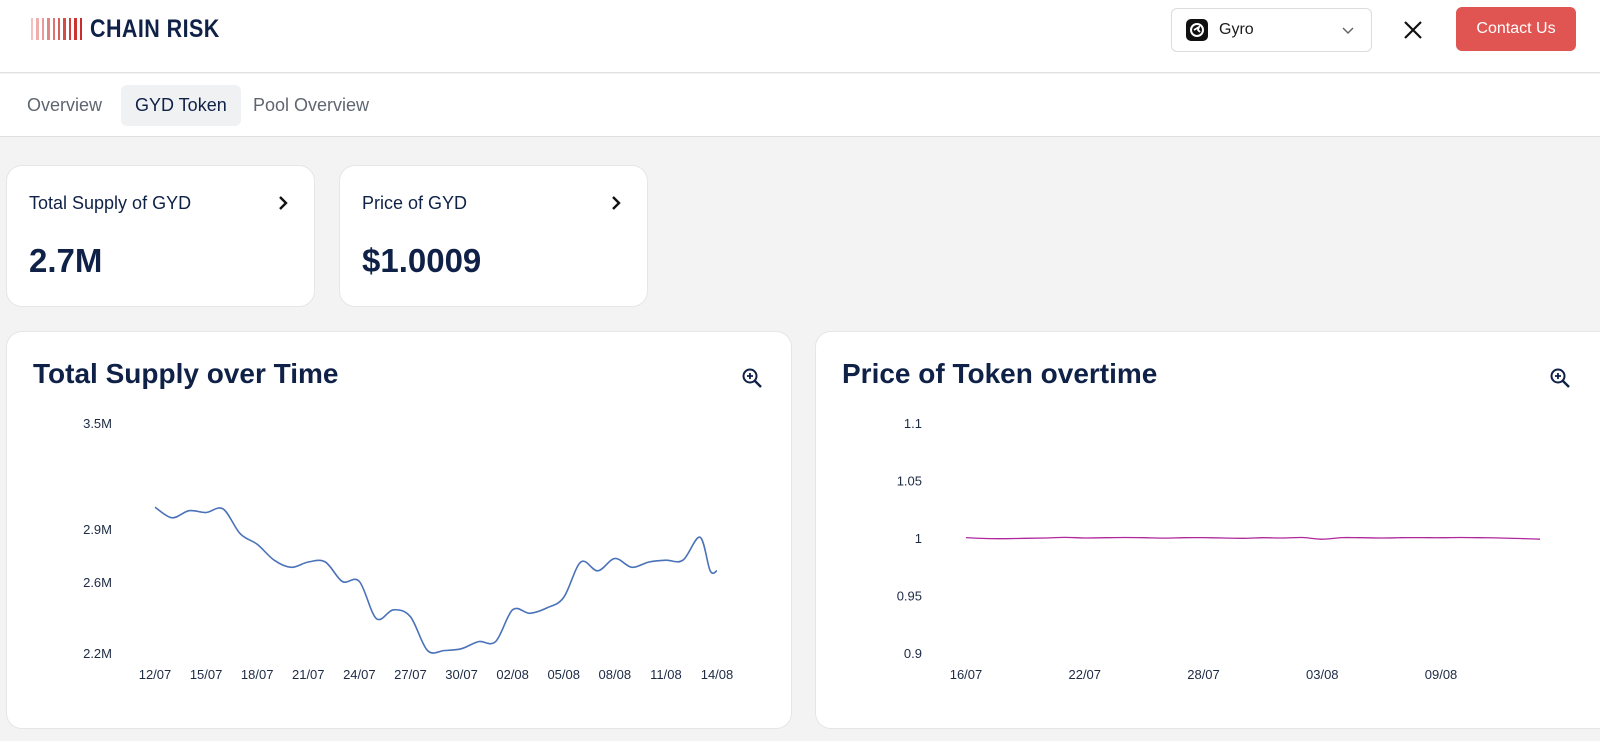 Image resolution: width=1600 pixels, height=741 pixels. Describe the element at coordinates (913, 653) in the screenshot. I see `y-tick-label: 0.9` at that location.